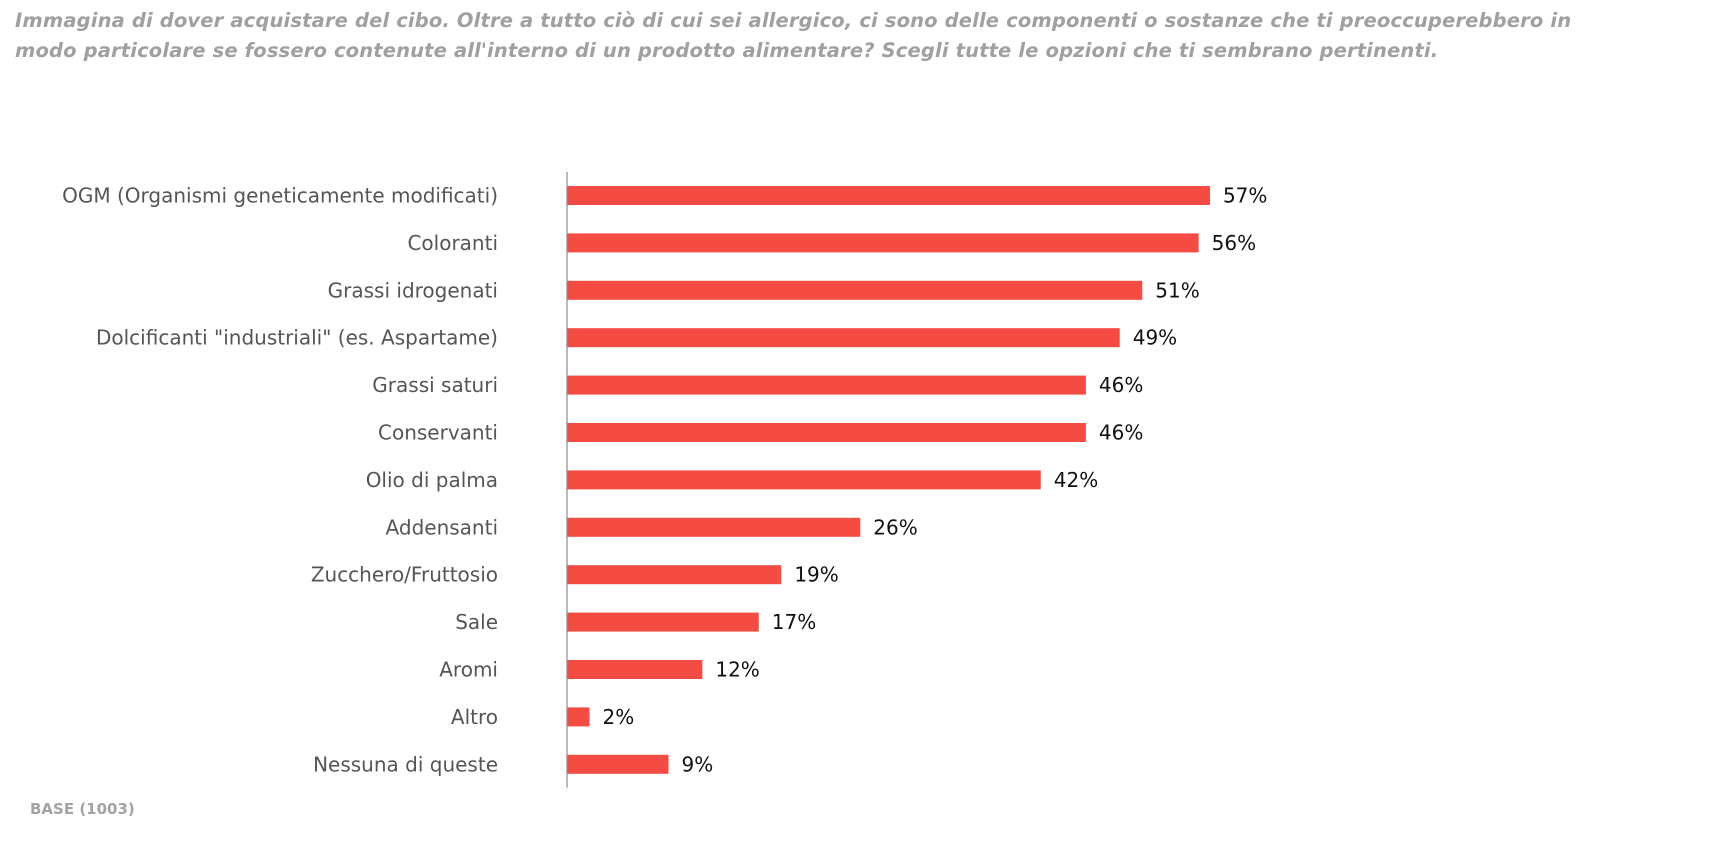 The height and width of the screenshot is (859, 1726). Describe the element at coordinates (794, 622) in the screenshot. I see `value-label: 17%` at that location.